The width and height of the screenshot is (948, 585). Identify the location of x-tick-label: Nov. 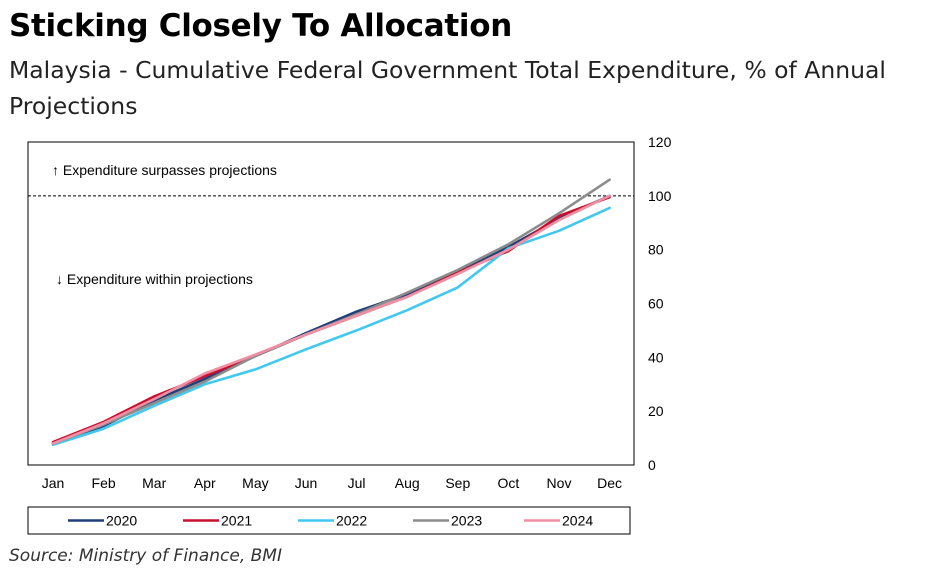
(559, 483).